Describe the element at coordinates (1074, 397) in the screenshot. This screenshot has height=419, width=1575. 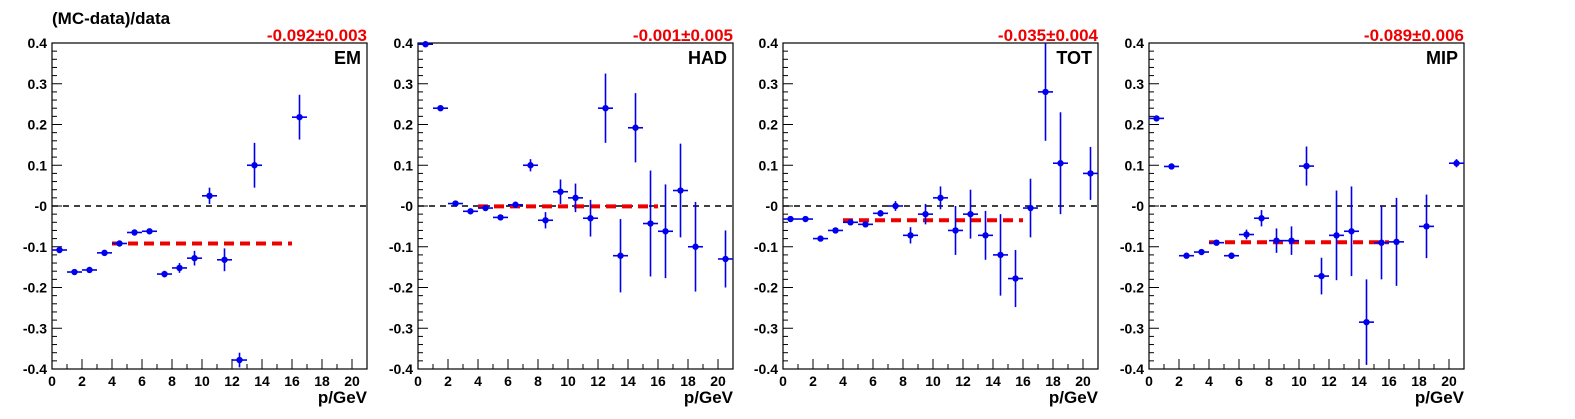
I see `x-axis-title: p/GeV` at that location.